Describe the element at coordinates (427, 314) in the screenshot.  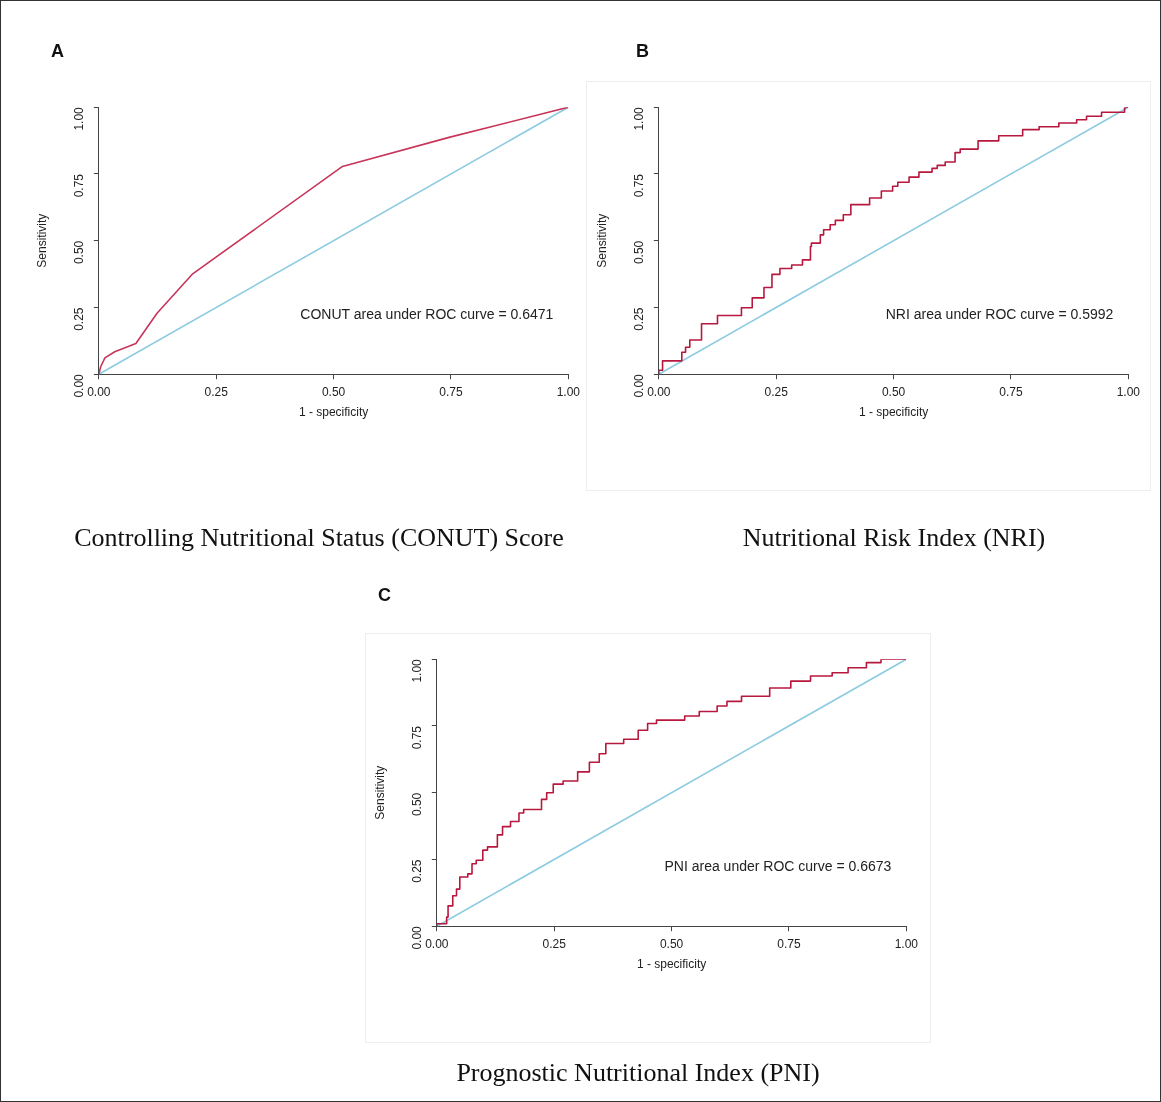
I see `annotation: CONUT area under ROC curve = 0.6471` at that location.